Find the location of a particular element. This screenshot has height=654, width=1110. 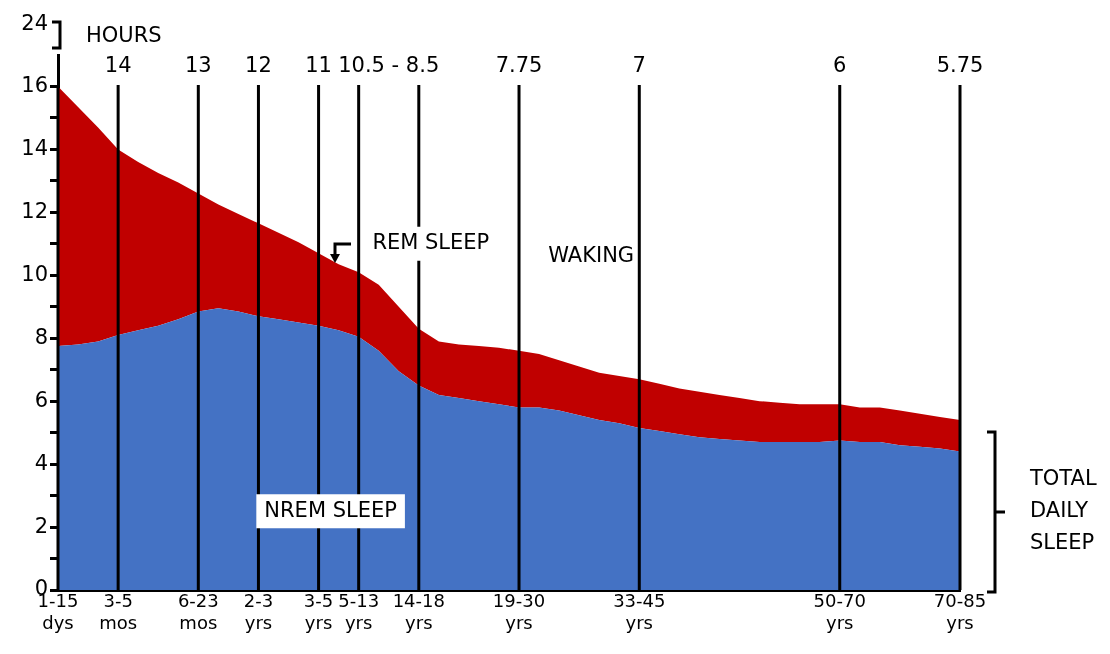

annotation: 14 is located at coordinates (118, 65).